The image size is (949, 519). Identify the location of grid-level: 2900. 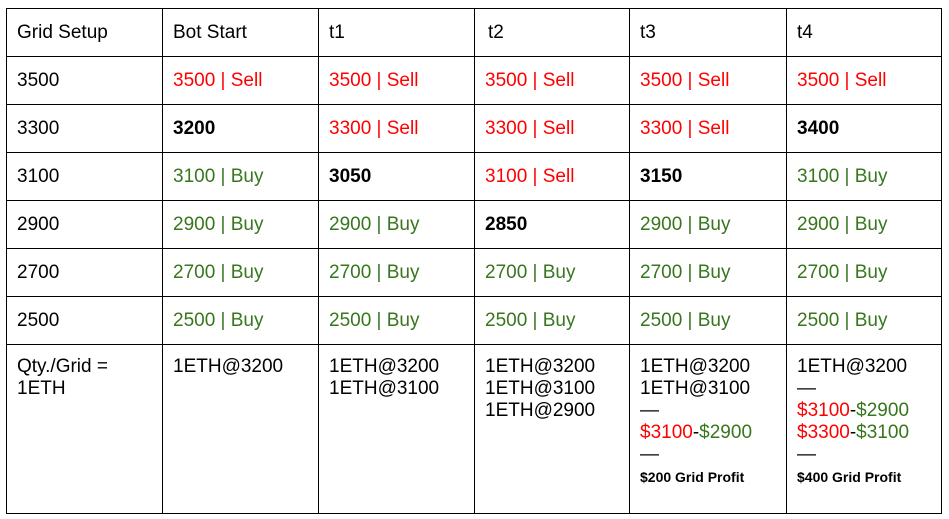
(84, 224).